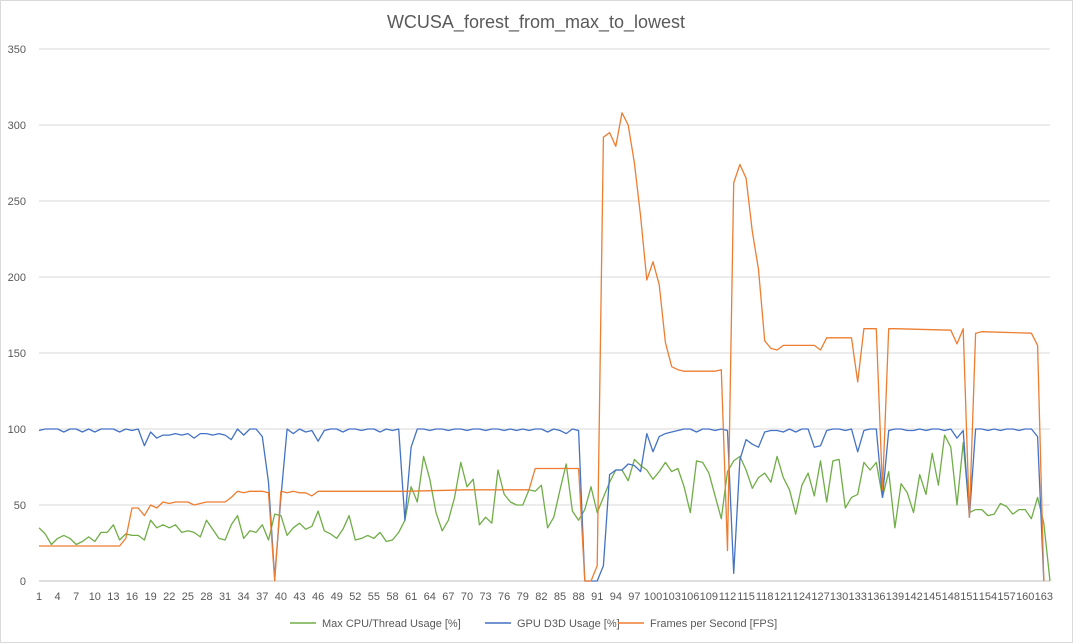 The height and width of the screenshot is (643, 1073). I want to click on x-tick-label: 10, so click(95, 597).